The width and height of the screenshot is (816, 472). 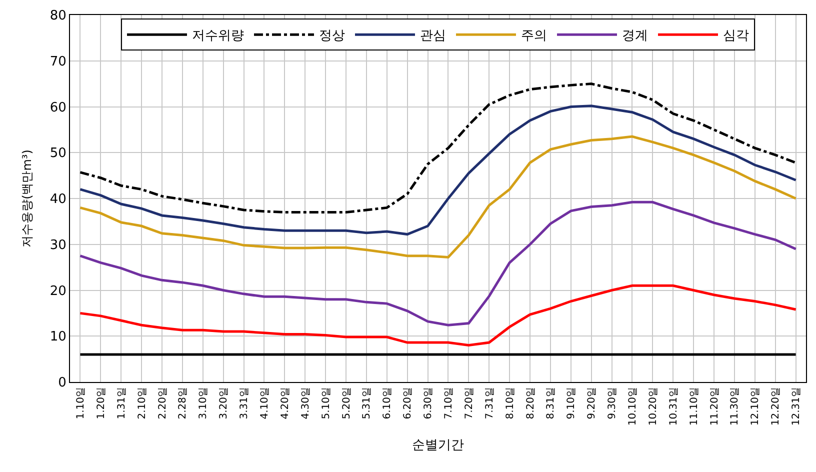 What do you see at coordinates (796, 406) in the screenshot?
I see `x-tick-label: 12.31일` at bounding box center [796, 406].